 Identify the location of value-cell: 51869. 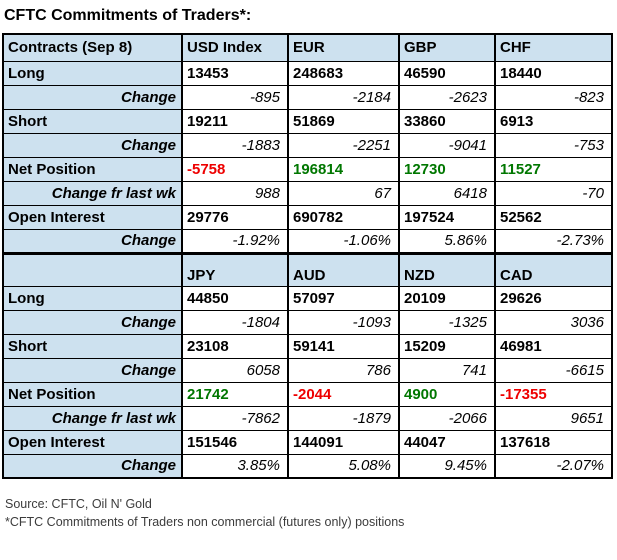
(343, 121).